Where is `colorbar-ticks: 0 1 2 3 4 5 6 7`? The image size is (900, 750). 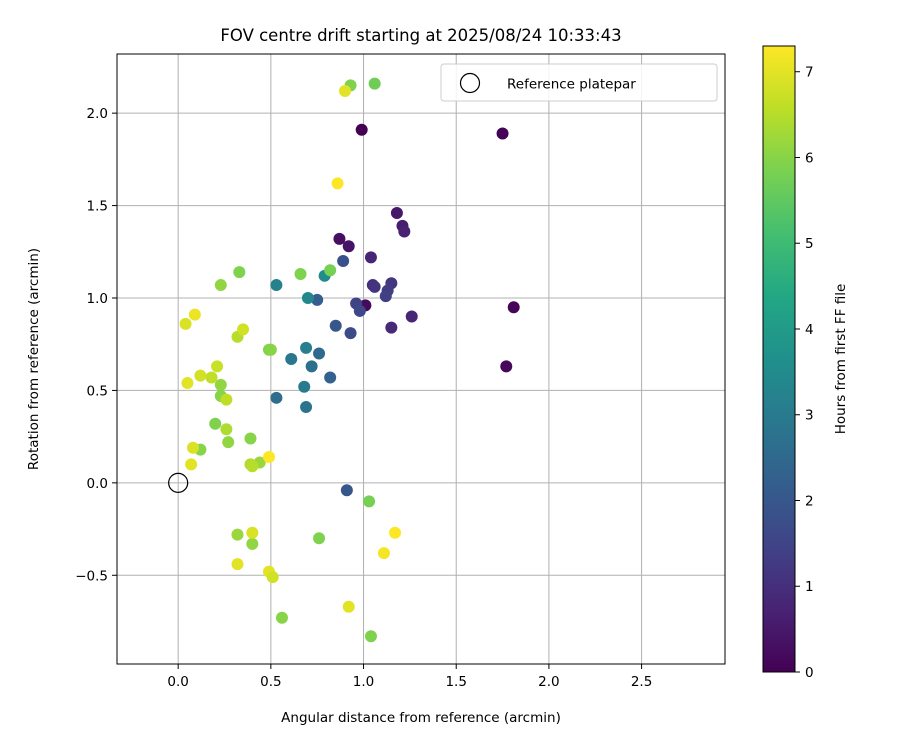 colorbar-ticks: 0 1 2 3 4 5 6 7 is located at coordinates (804, 373).